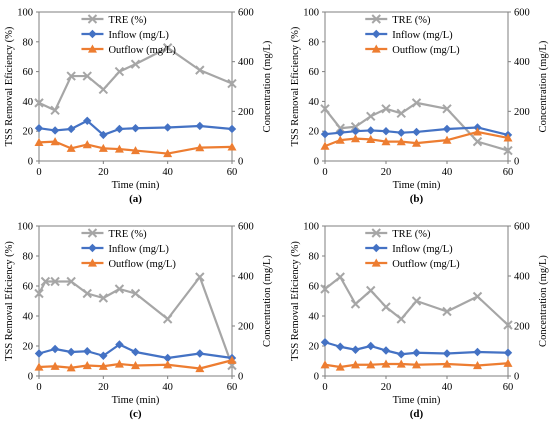 Image resolution: width=550 pixels, height=429 pixels. Describe the element at coordinates (136, 185) in the screenshot. I see `x-axis-label: Time (min)` at that location.